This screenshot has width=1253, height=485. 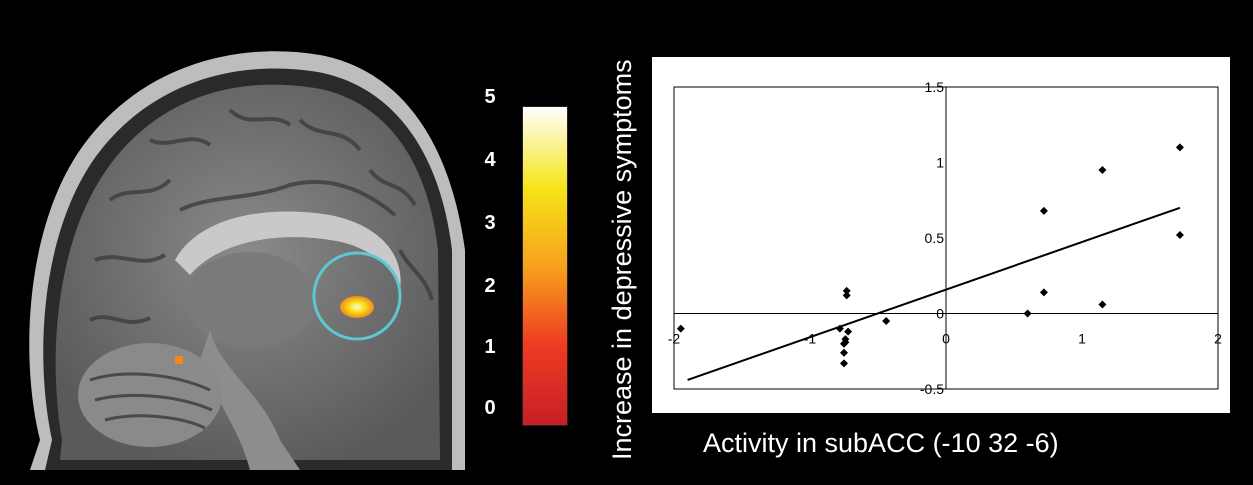 I want to click on roi-circle, so click(x=357, y=296).